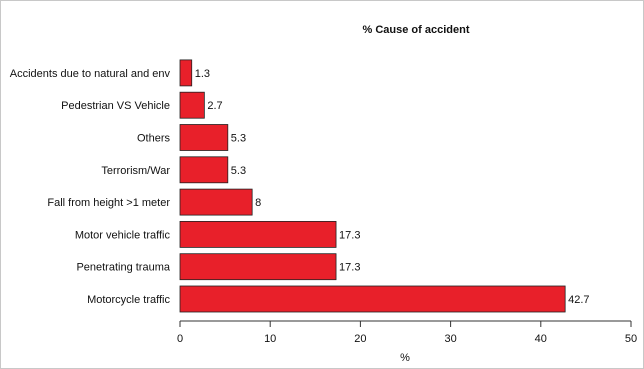 The height and width of the screenshot is (369, 644). I want to click on x-axis-title: %, so click(405, 358).